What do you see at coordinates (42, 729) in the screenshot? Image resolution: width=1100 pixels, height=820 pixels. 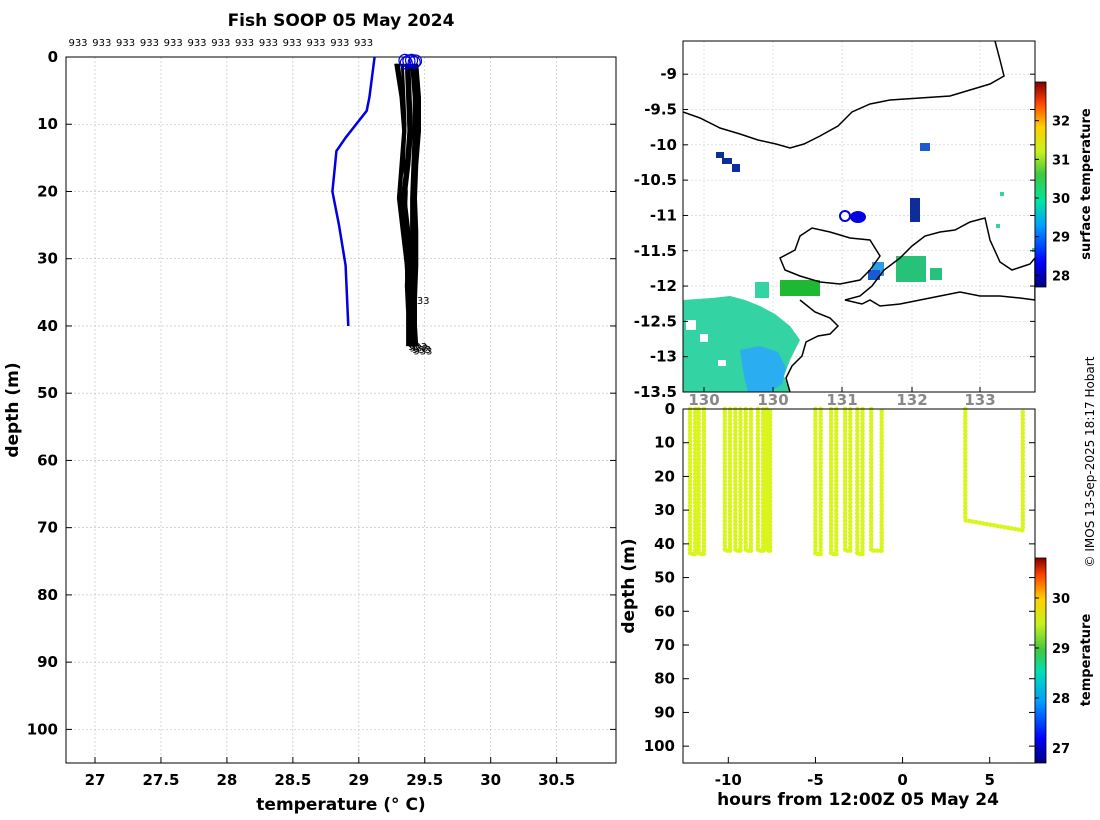 I see `profile-y-tick-label: 100` at bounding box center [42, 729].